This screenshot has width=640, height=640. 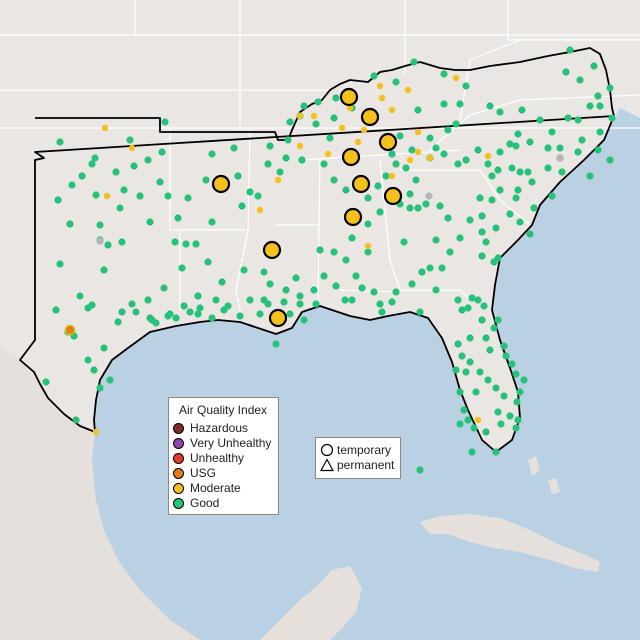 I want to click on legend-label-unhealthy: Unhealthy, so click(x=217, y=458).